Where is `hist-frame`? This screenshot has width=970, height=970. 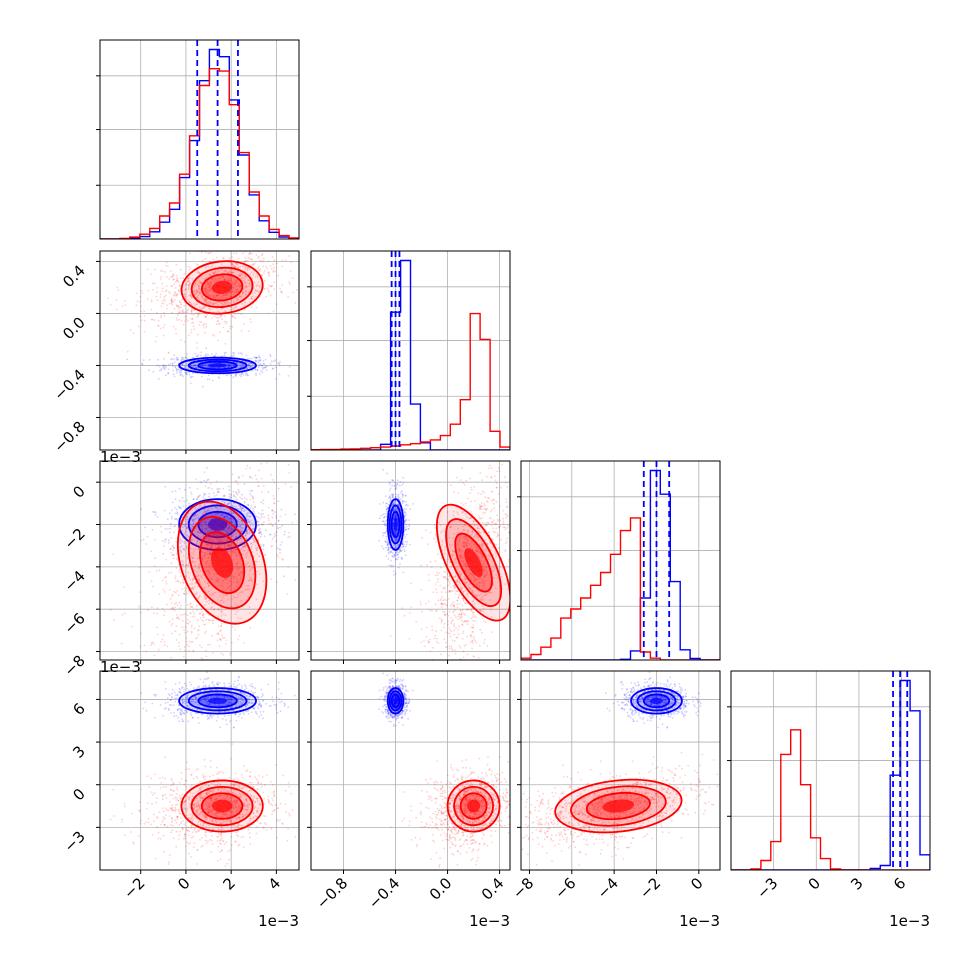
hist-frame is located at coordinates (199, 139).